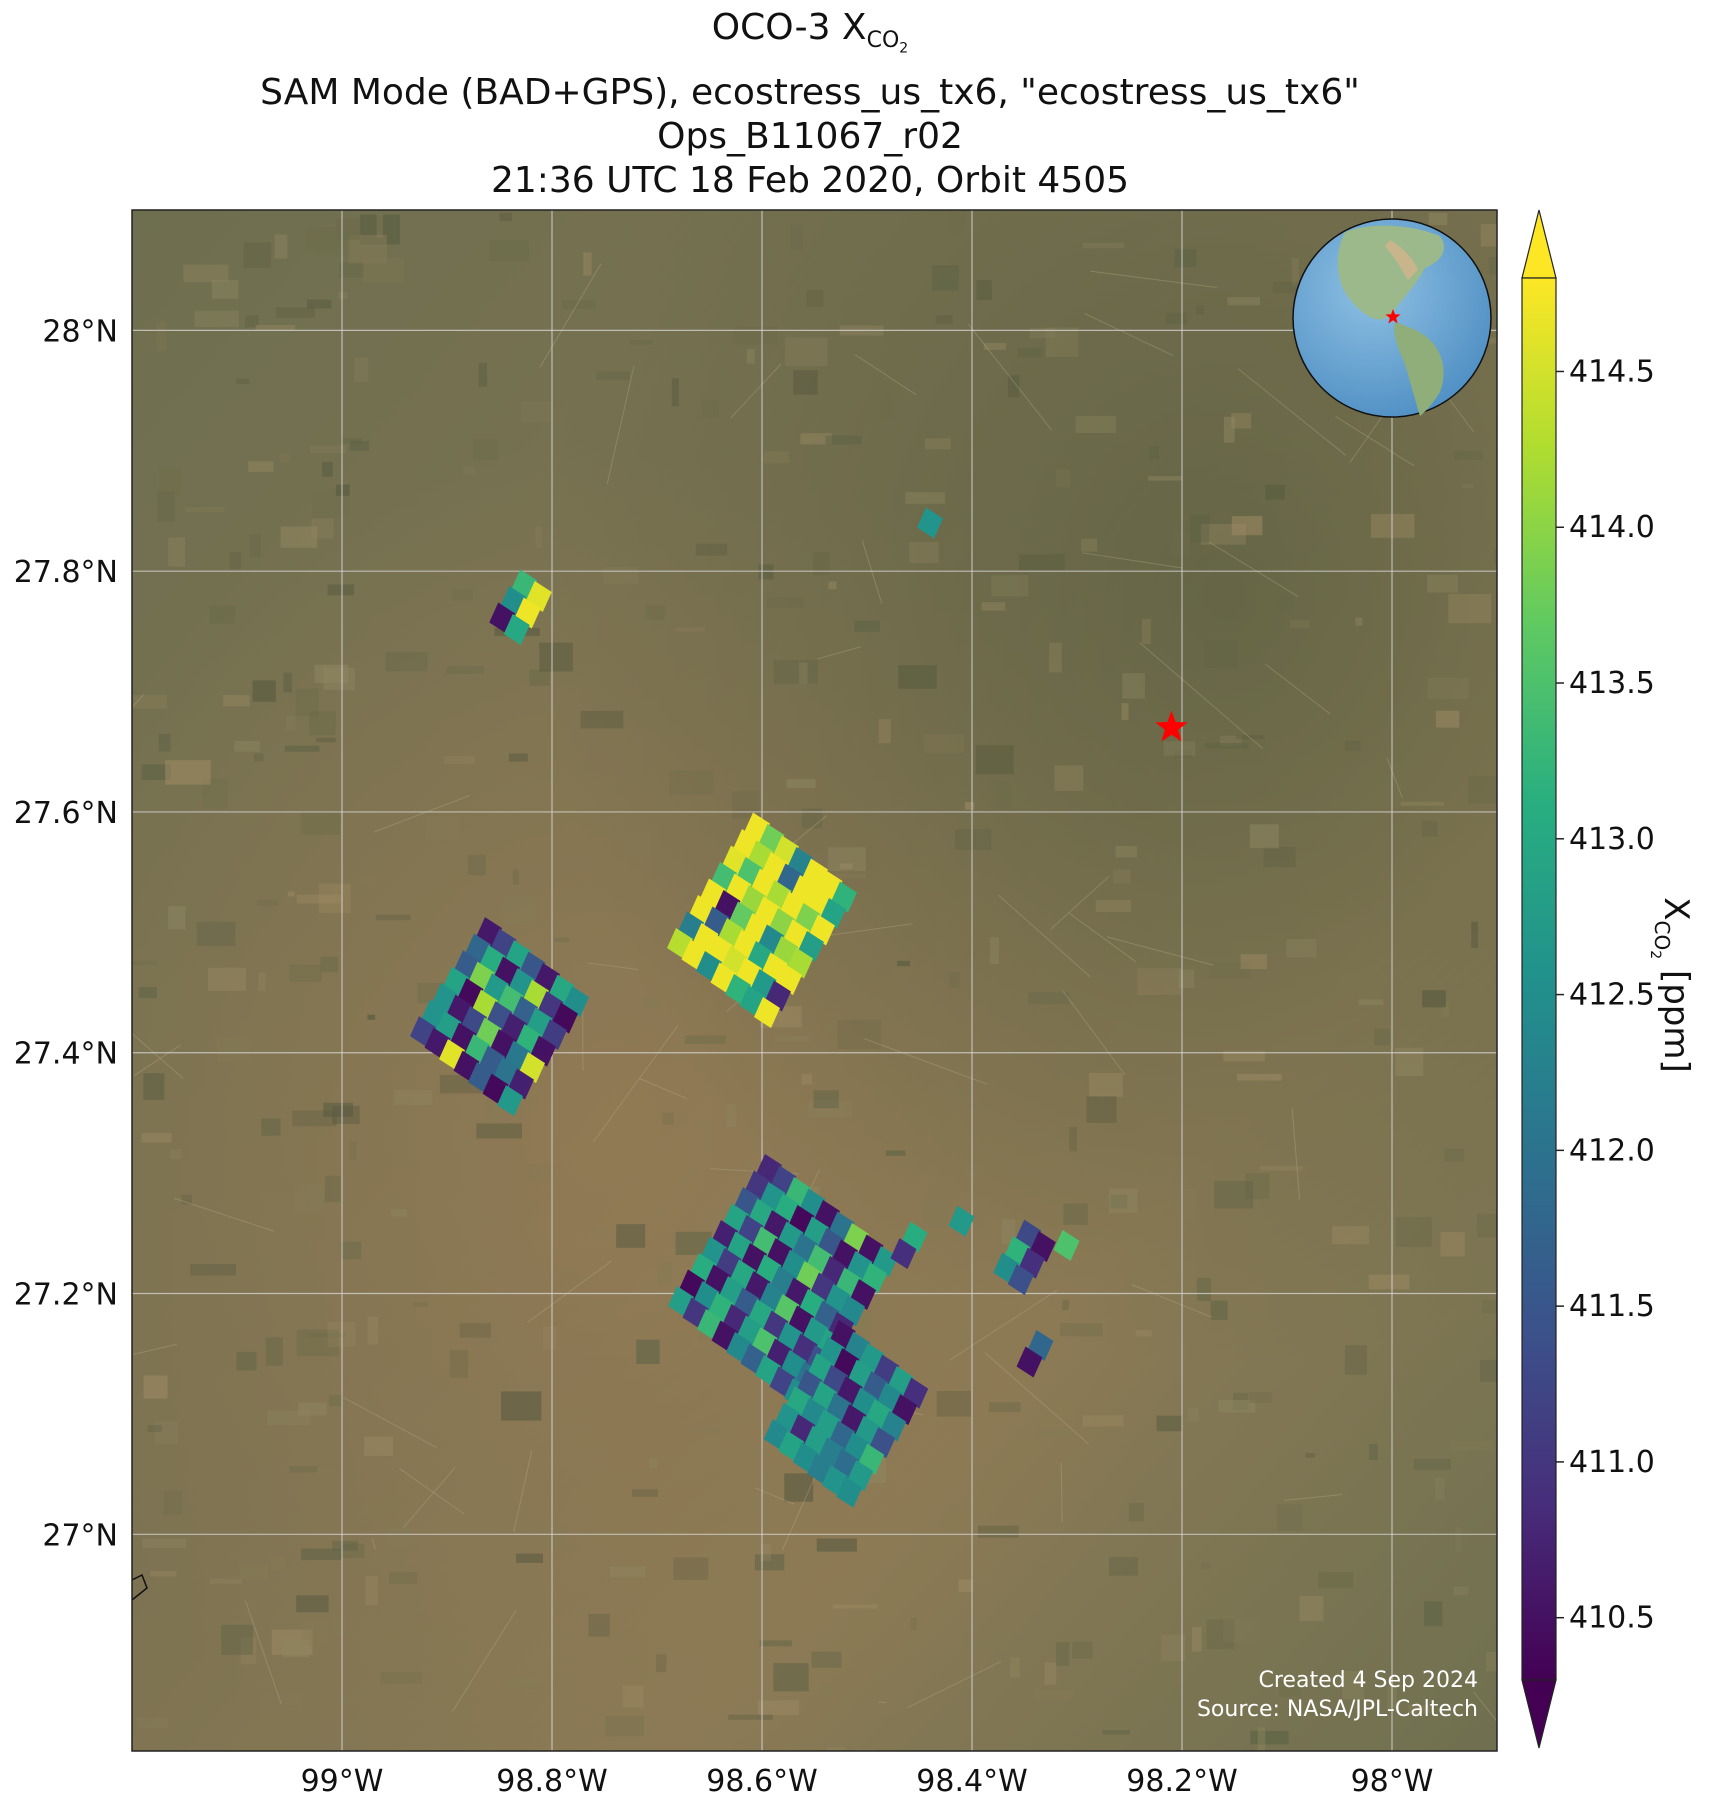 This screenshot has height=1801, width=1720. Describe the element at coordinates (810, 136) in the screenshot. I see `title-line-3: Ops_B11067_r02` at that location.